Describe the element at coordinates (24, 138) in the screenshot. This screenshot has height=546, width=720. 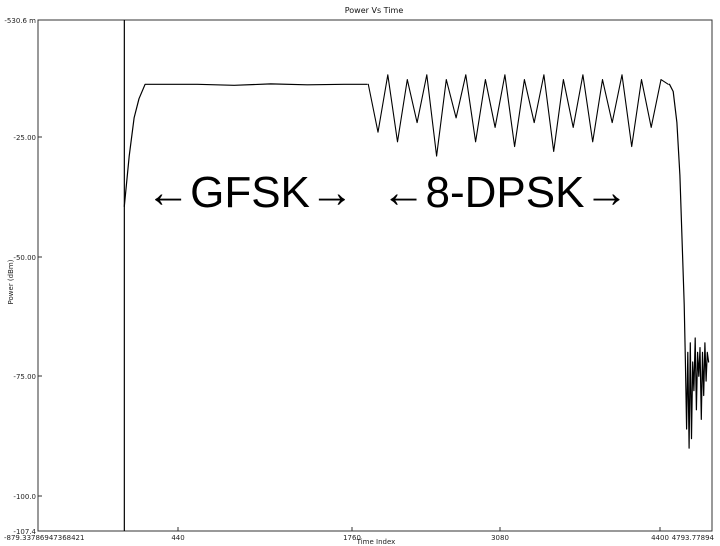
I see `y-tick-label: -25.00` at that location.